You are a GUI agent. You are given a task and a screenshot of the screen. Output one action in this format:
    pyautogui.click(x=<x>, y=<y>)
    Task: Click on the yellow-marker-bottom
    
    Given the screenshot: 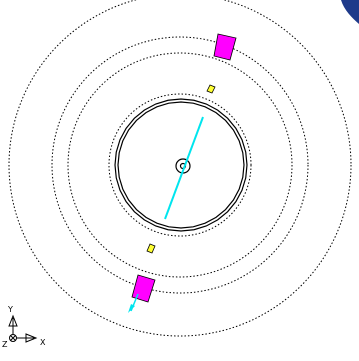 What is the action you would take?
    pyautogui.click(x=151, y=248)
    